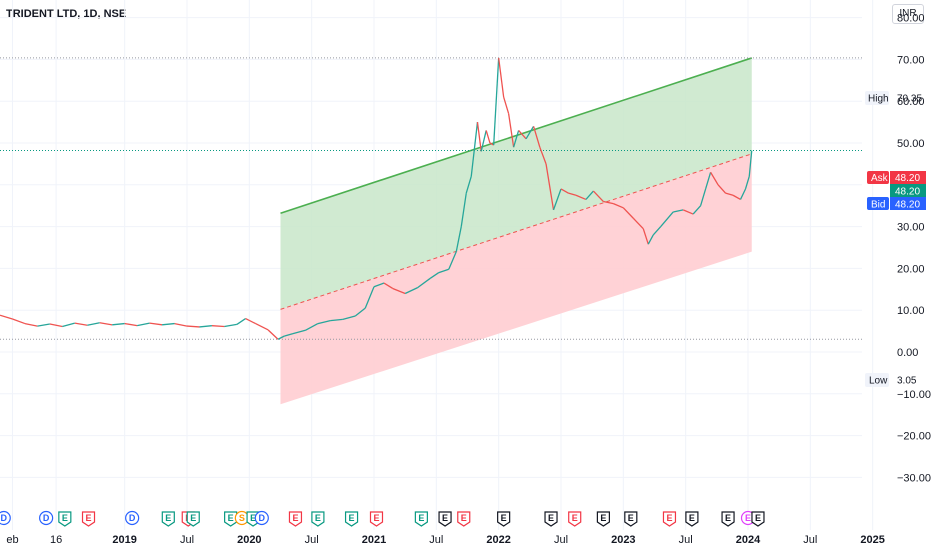 This screenshot has height=550, width=932. What do you see at coordinates (249, 540) in the screenshot?
I see `x-tick-label: 2020` at bounding box center [249, 540].